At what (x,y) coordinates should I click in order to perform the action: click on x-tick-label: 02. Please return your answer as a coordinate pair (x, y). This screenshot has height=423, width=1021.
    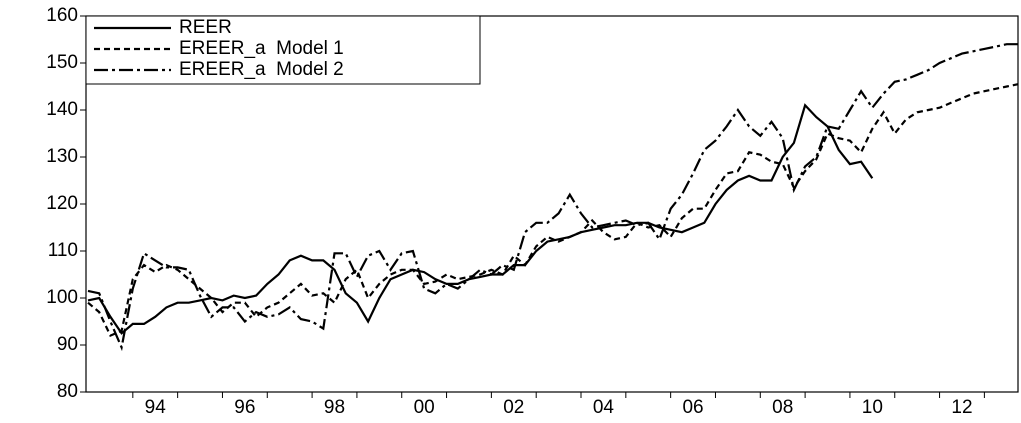
    Looking at the image, I should click on (513, 407).